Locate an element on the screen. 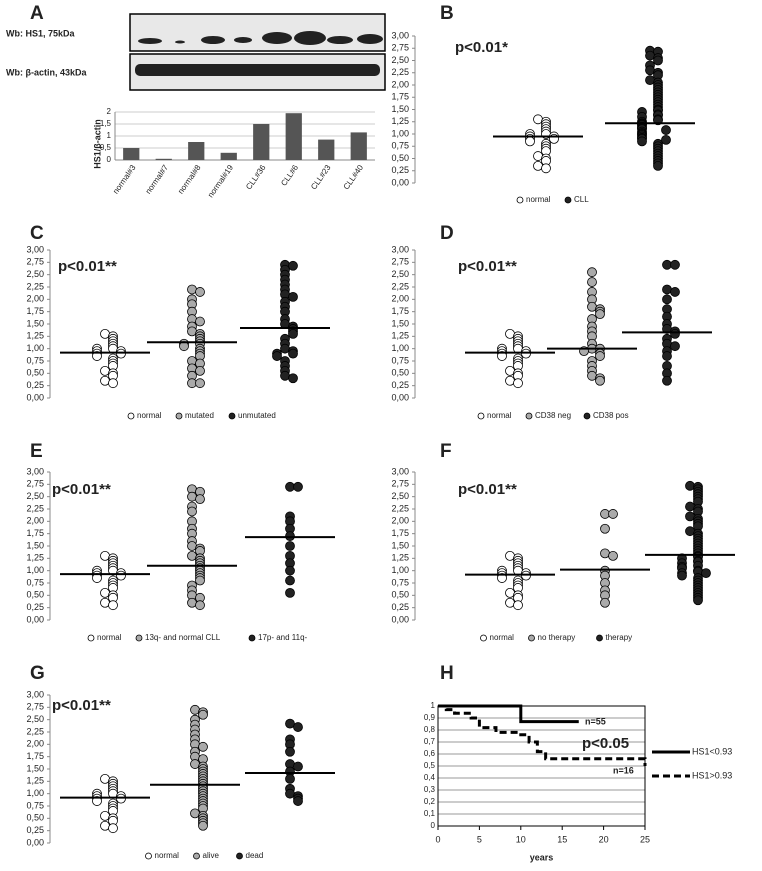 The width and height of the screenshot is (762, 871). x-tick-label: 10 is located at coordinates (521, 839).